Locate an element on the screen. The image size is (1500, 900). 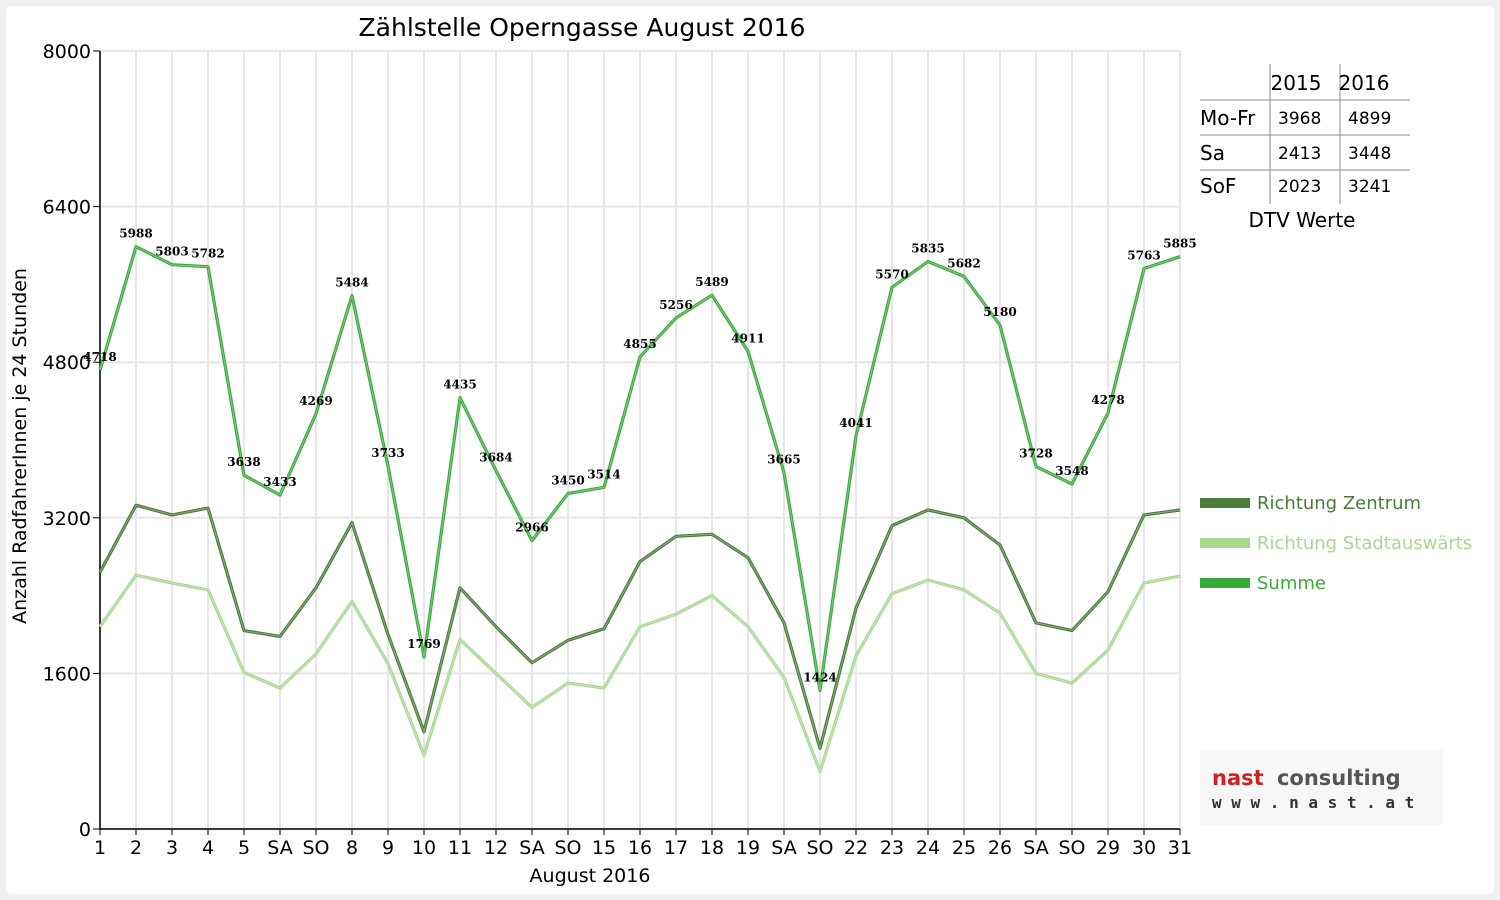
nast-consulting-logo: nast consulting w w w . n a s t . a t is located at coordinates (1321, 787).